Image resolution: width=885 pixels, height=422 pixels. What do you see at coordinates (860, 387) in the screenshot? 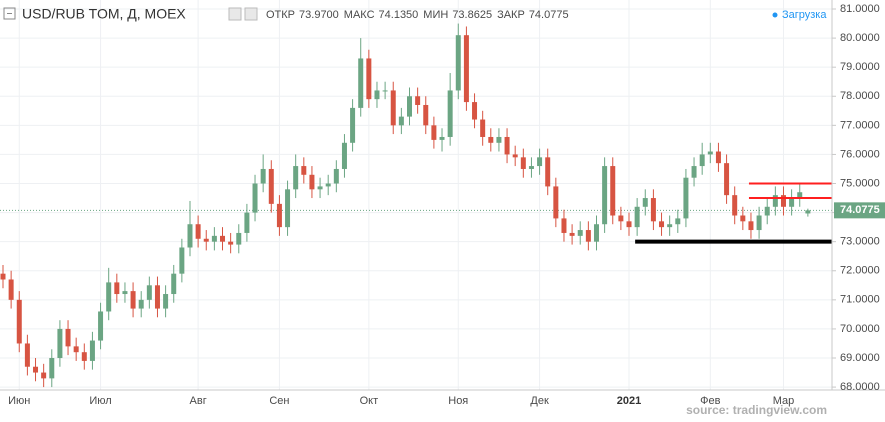
I see `y-tick-label: 68.0000` at bounding box center [860, 387].